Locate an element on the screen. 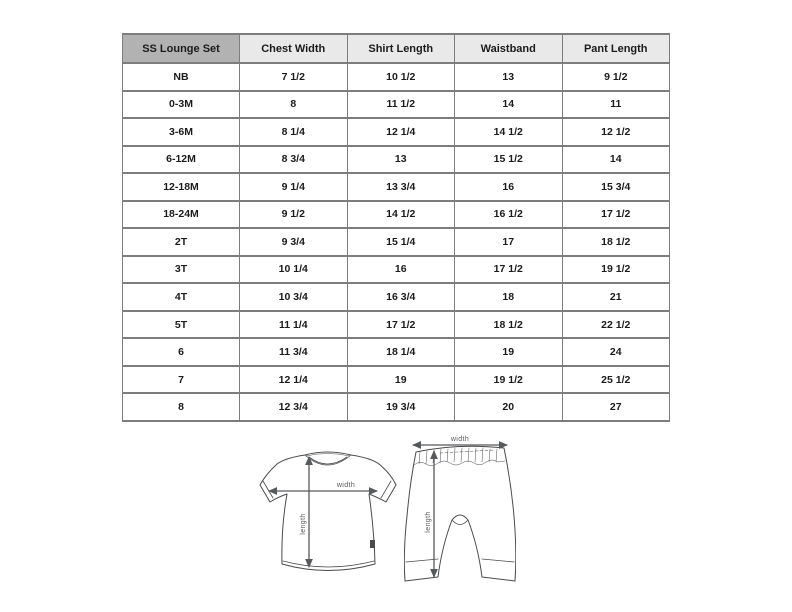 Image resolution: width=792 pixels, height=612 pixels. table-row: 5T 11 1/4 17 1/2 18 1/2 22 1/2 is located at coordinates (396, 324).